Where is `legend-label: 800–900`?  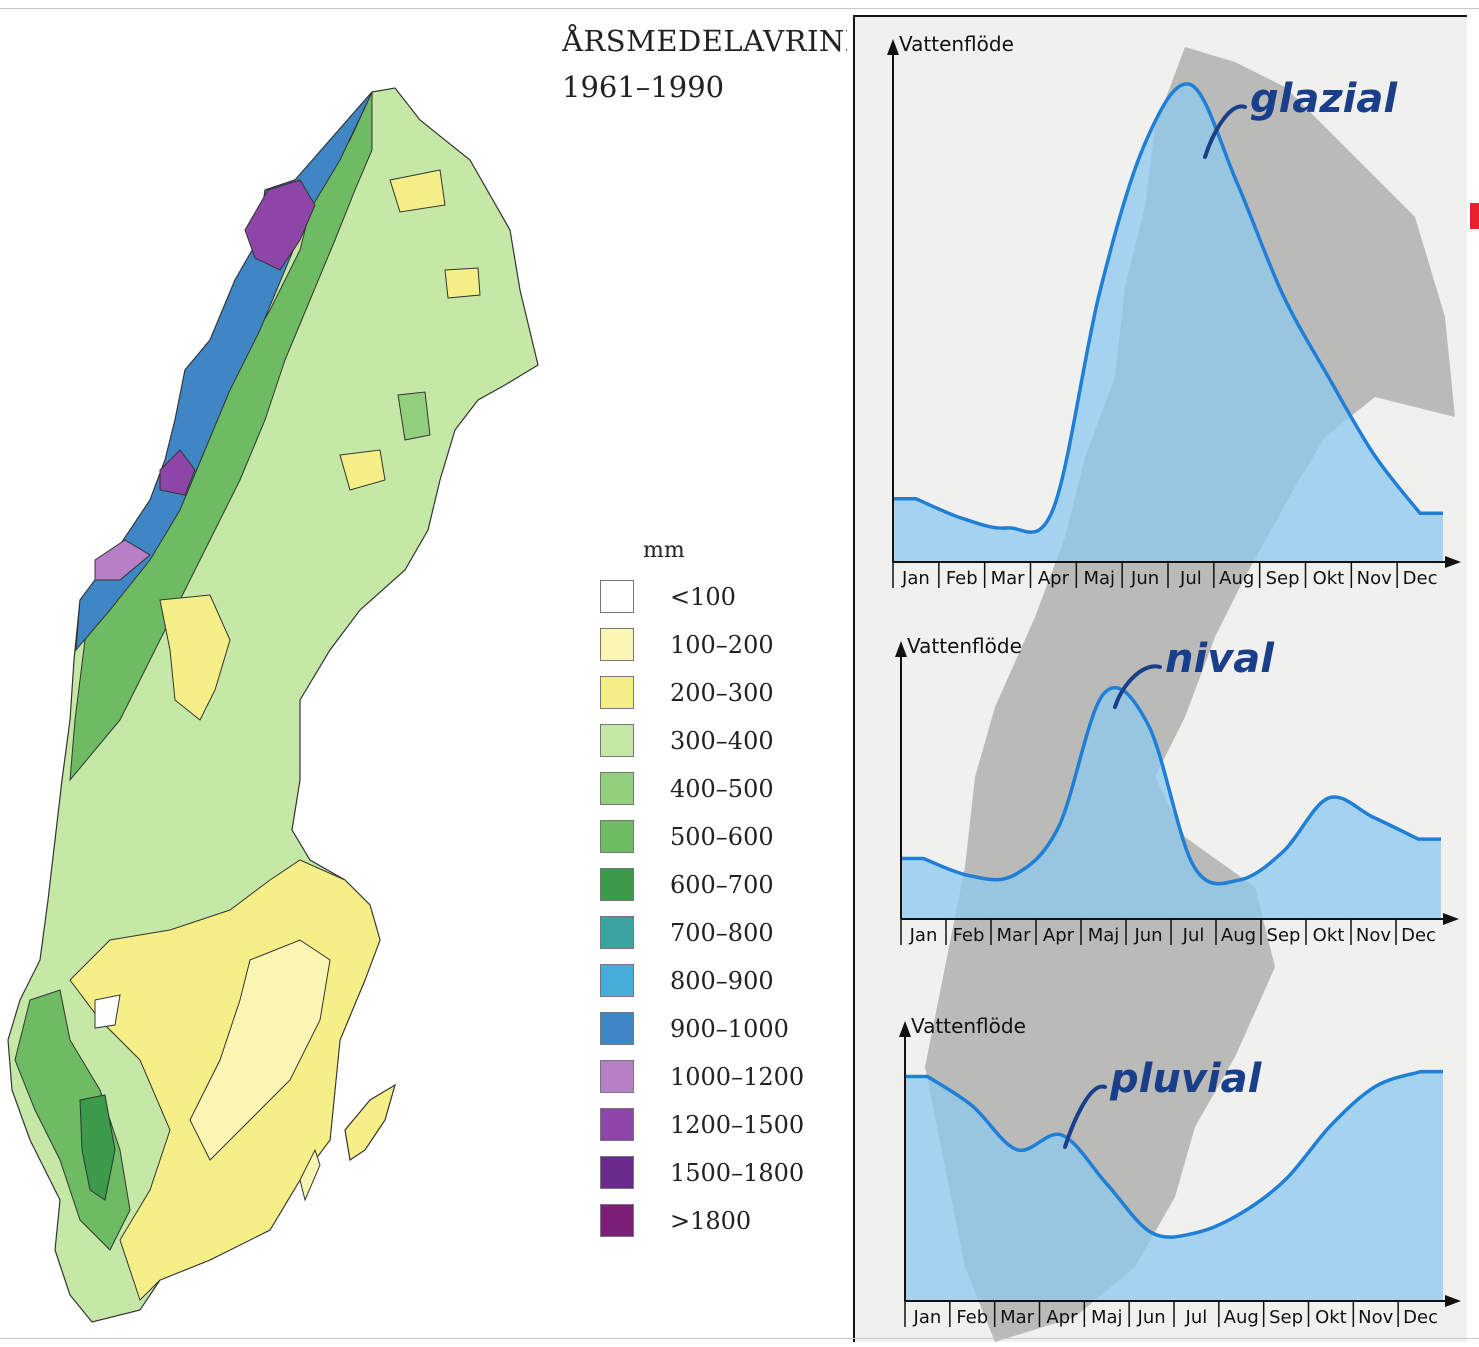
legend-label: 800–900 is located at coordinates (722, 981).